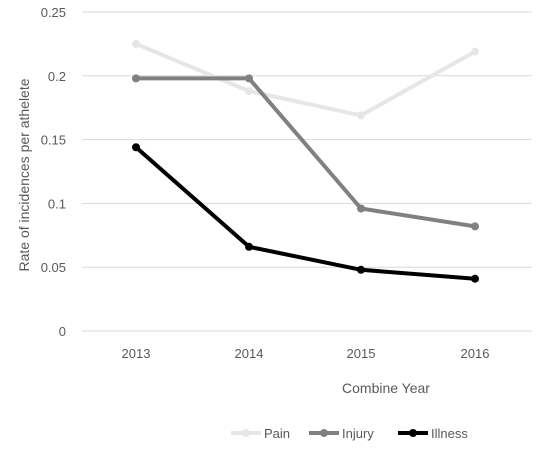 This screenshot has height=457, width=550. What do you see at coordinates (449, 433) in the screenshot?
I see `legend-label: Illness` at bounding box center [449, 433].